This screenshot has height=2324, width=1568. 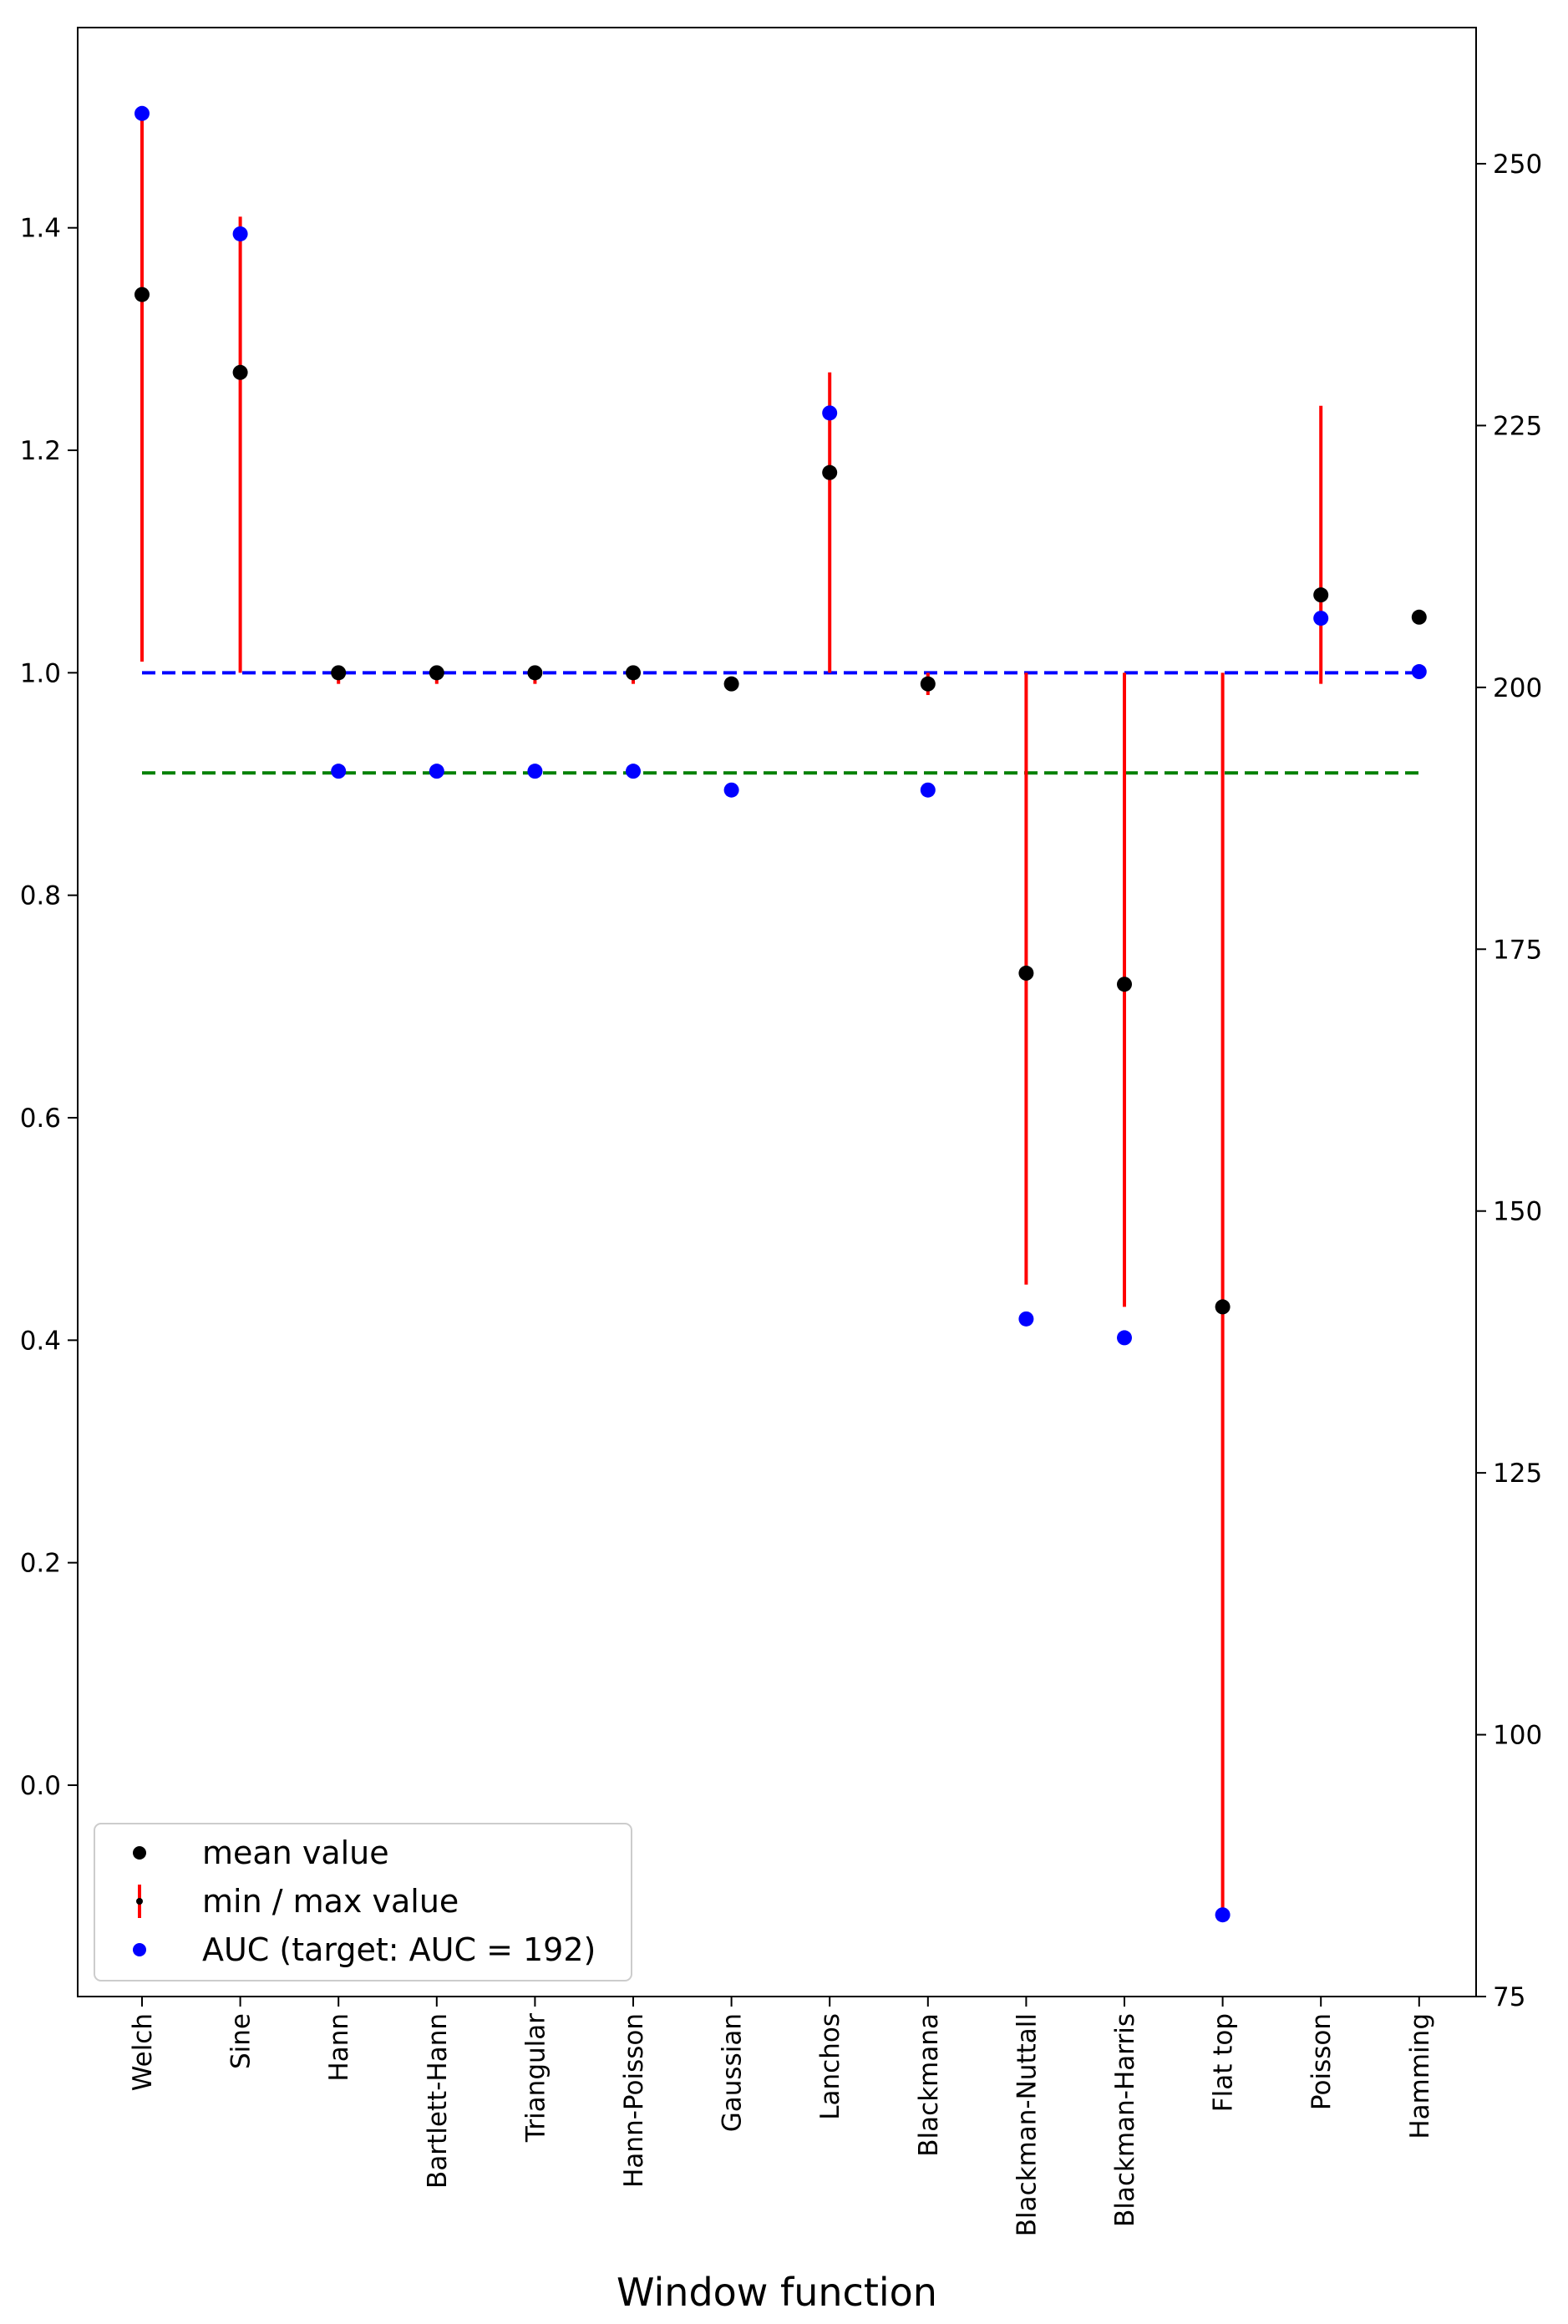 I want to click on legend-box, so click(x=363, y=1902).